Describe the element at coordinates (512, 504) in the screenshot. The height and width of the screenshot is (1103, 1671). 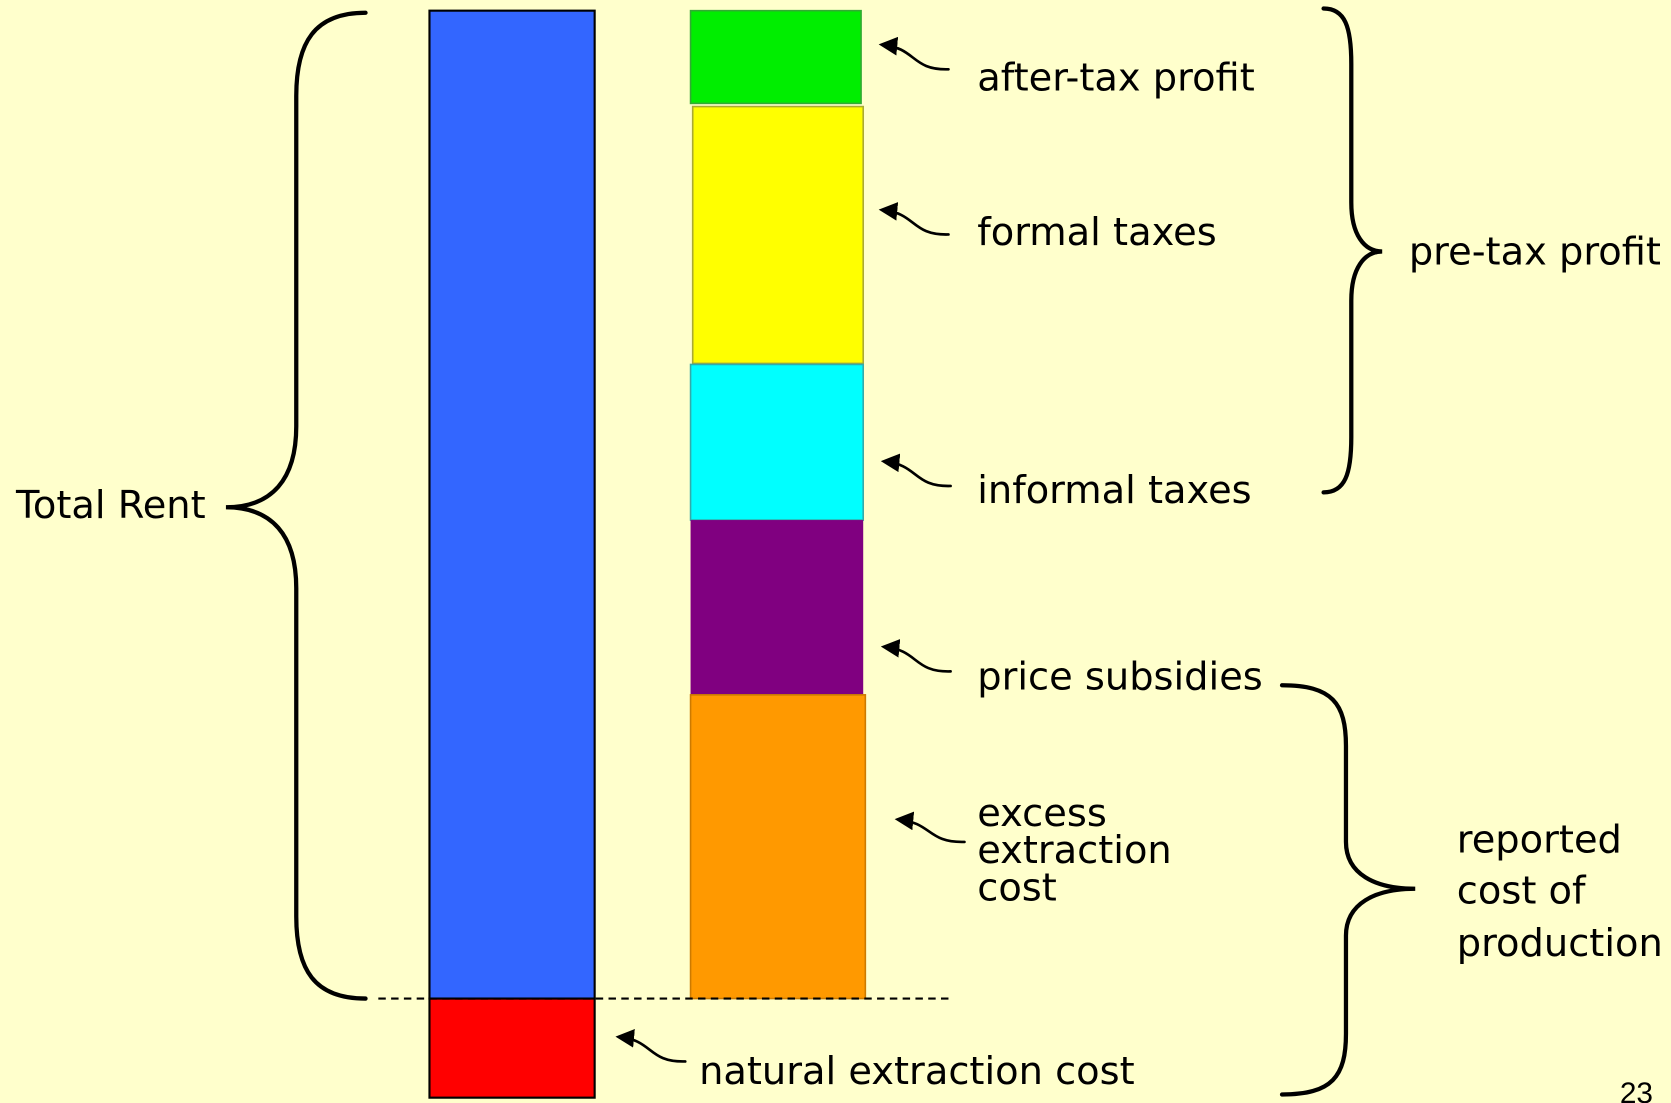
I see `total-rent-bar` at that location.